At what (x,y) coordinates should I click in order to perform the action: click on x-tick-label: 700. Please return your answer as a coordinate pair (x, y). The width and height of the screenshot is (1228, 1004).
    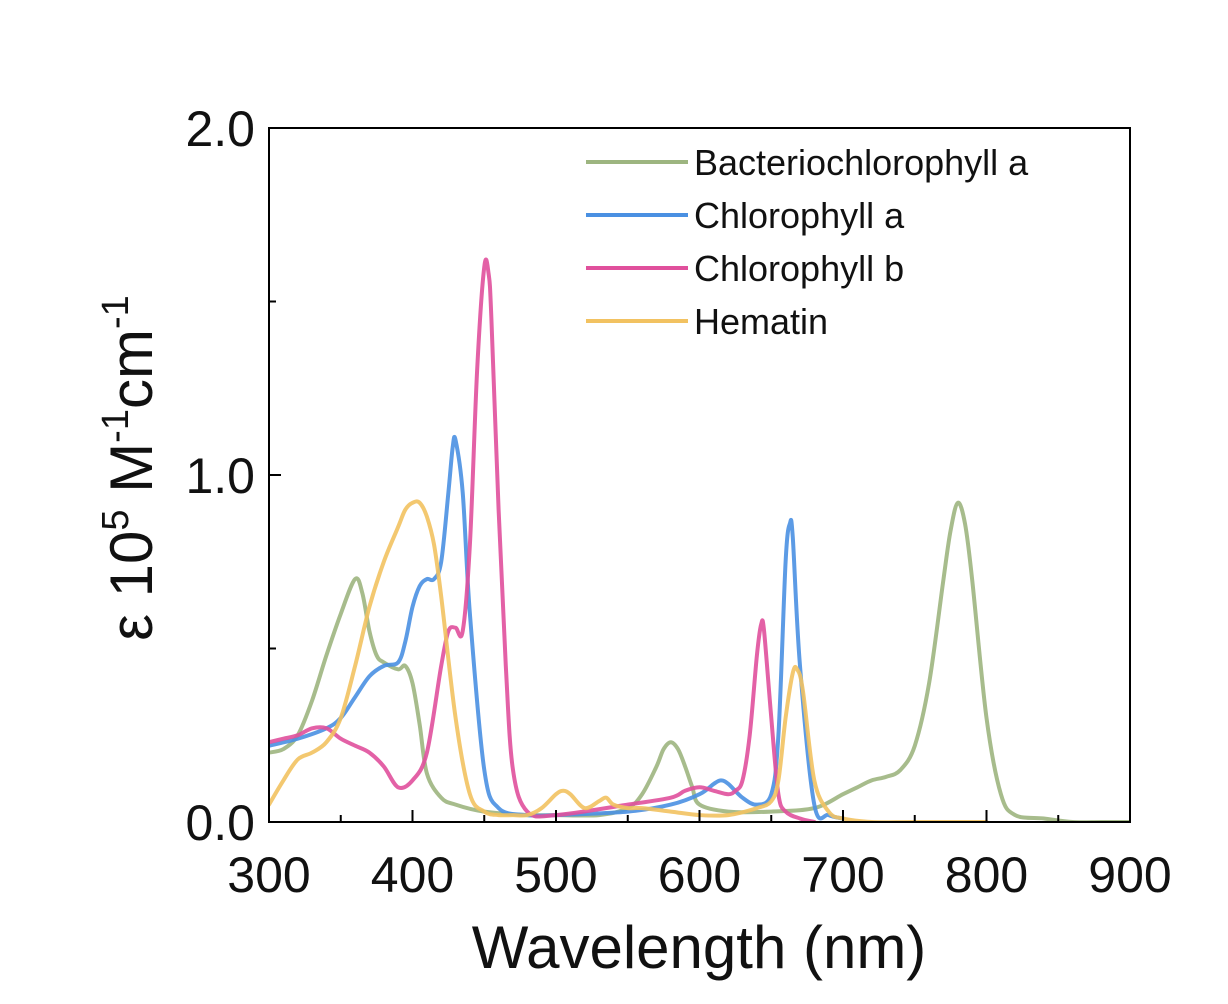
    Looking at the image, I should click on (842, 875).